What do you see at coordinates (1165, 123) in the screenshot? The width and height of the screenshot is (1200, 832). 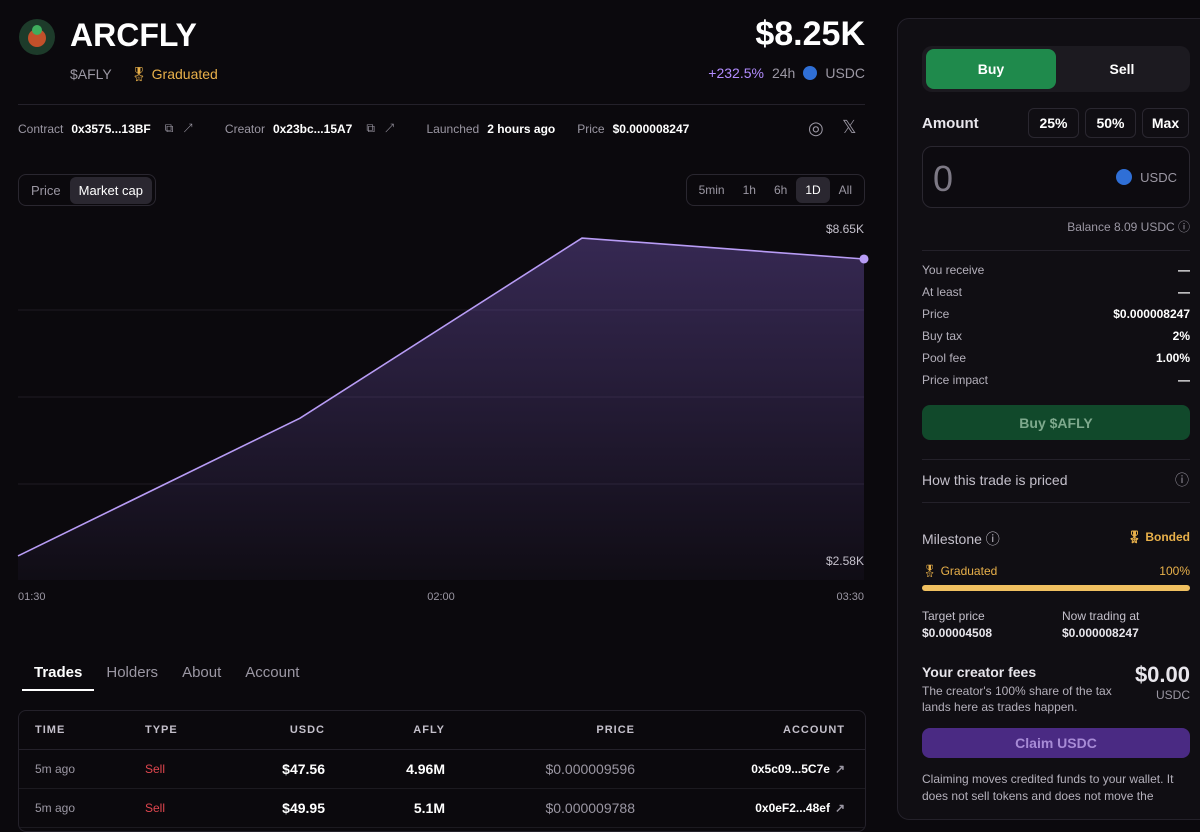 I see `preset-button: Max` at bounding box center [1165, 123].